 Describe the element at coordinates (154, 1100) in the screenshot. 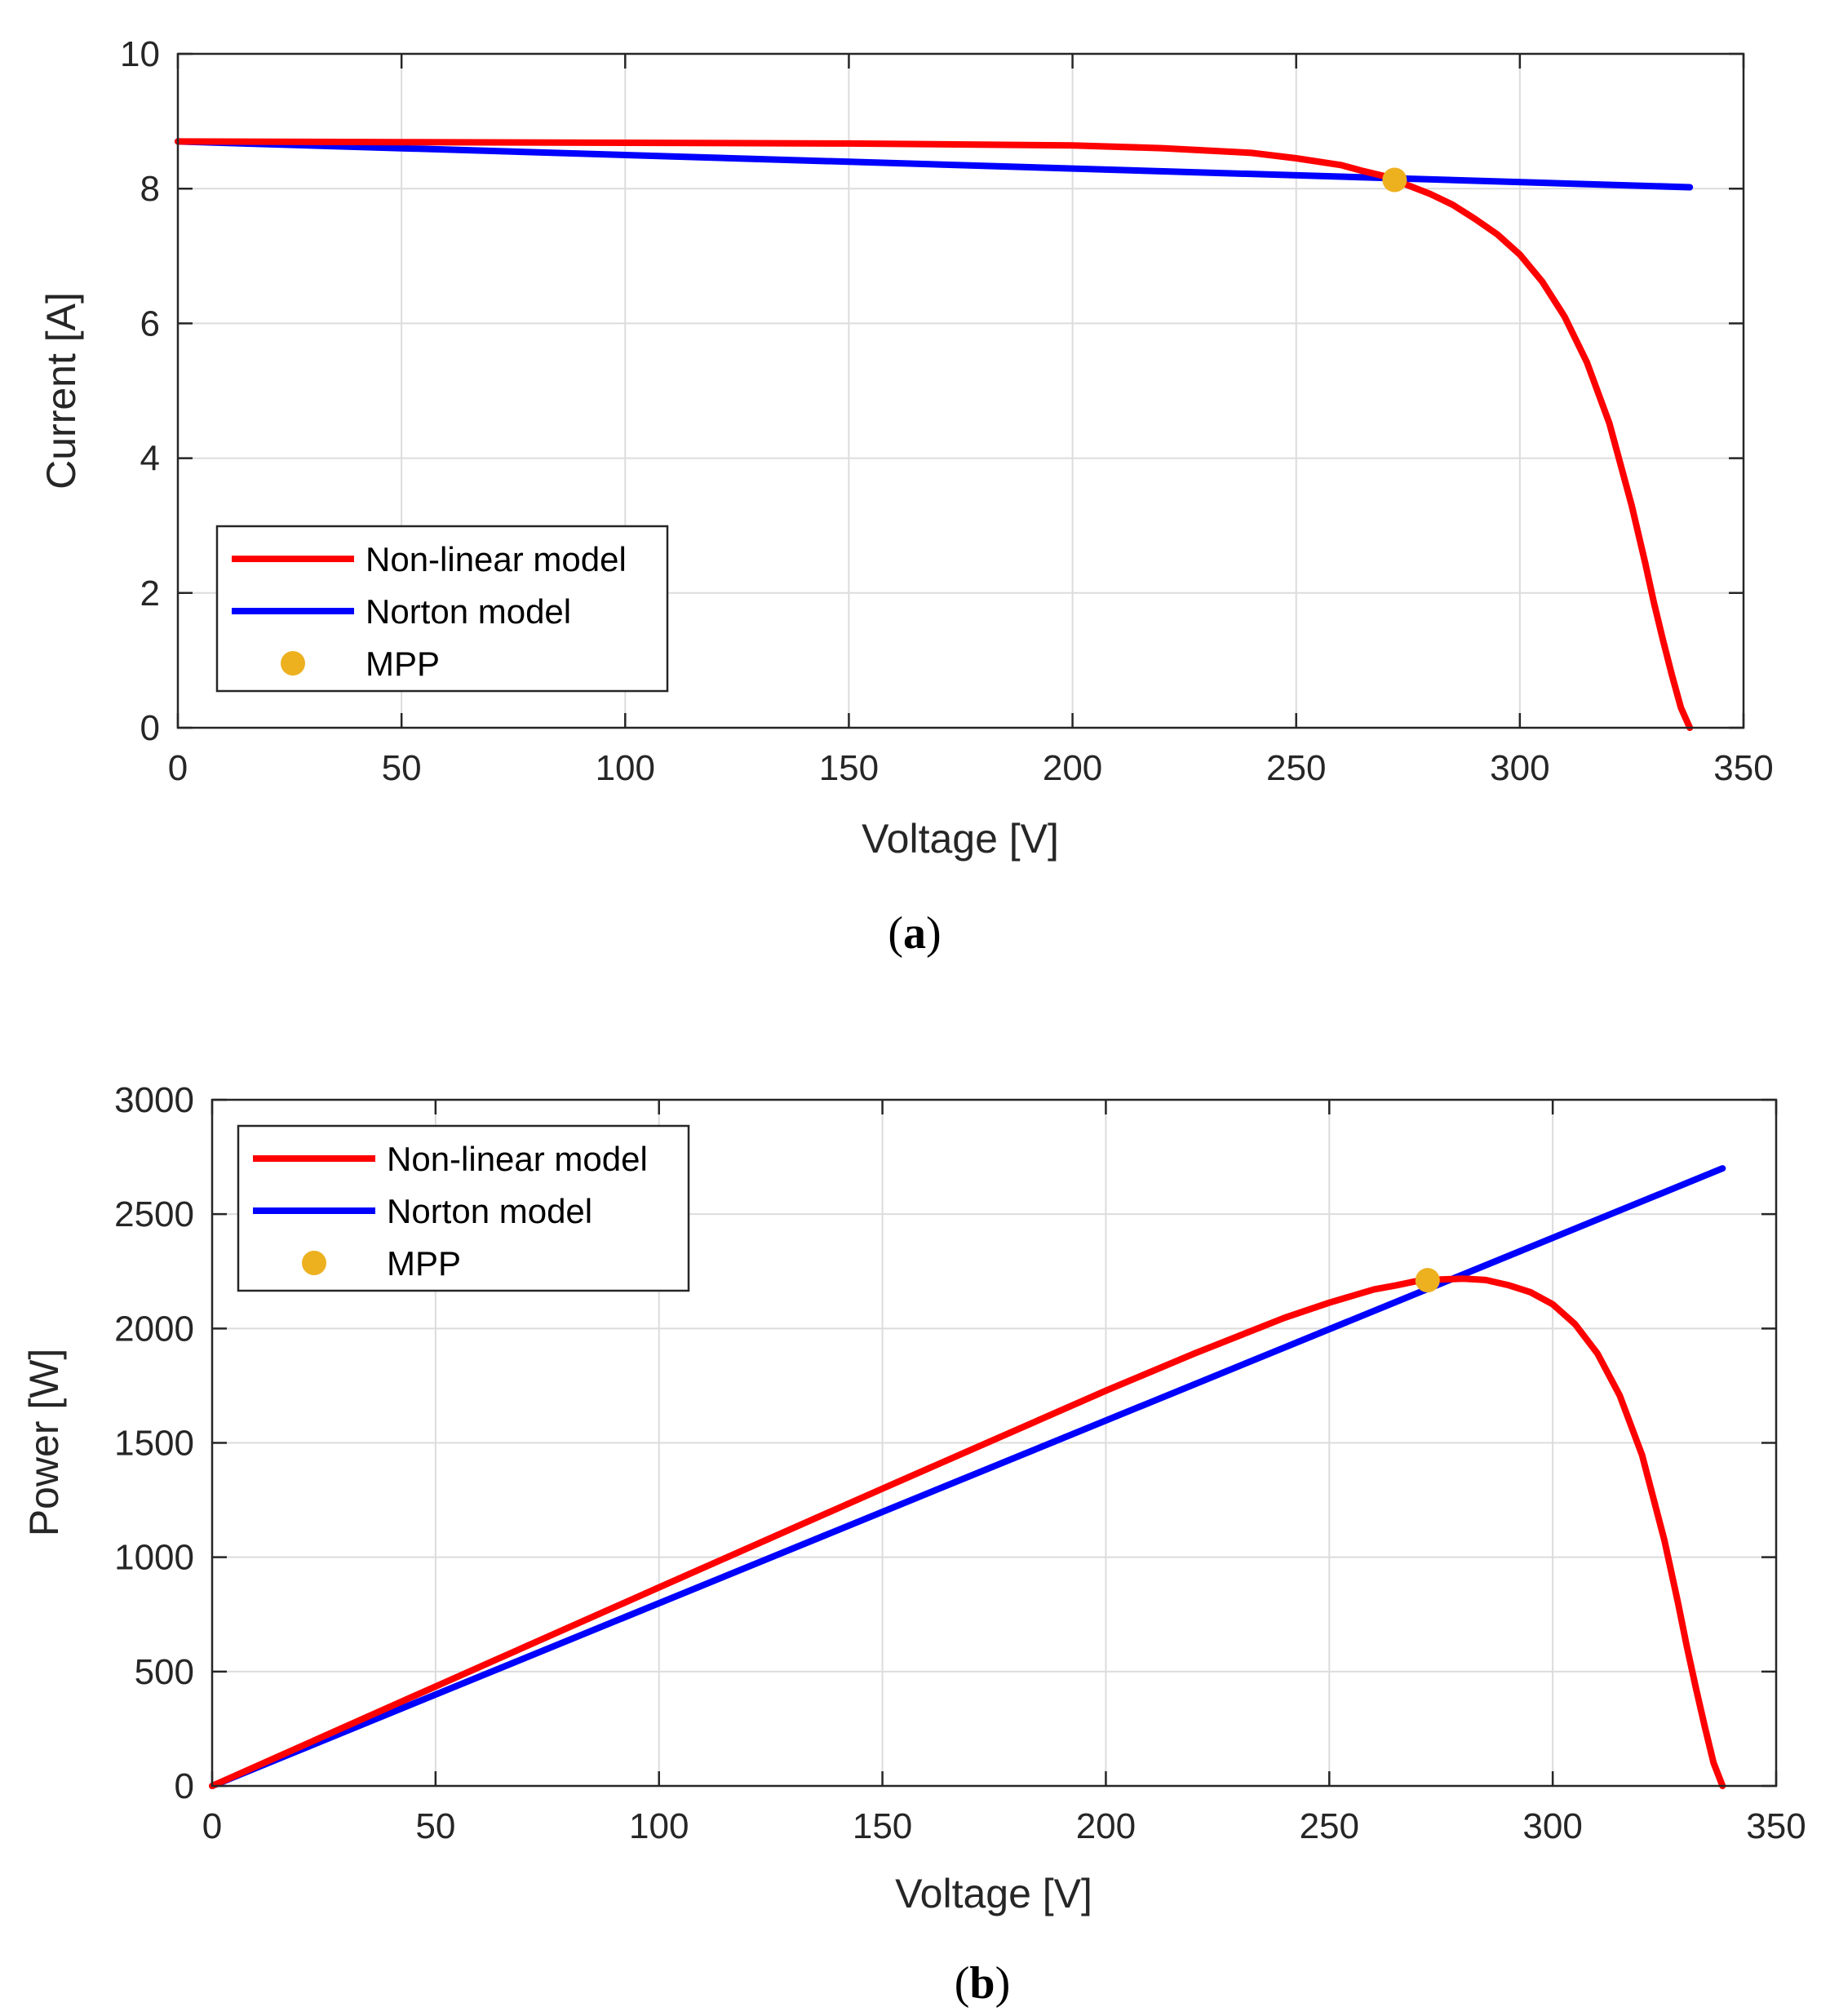

I see `y-tick-label: 3000` at that location.